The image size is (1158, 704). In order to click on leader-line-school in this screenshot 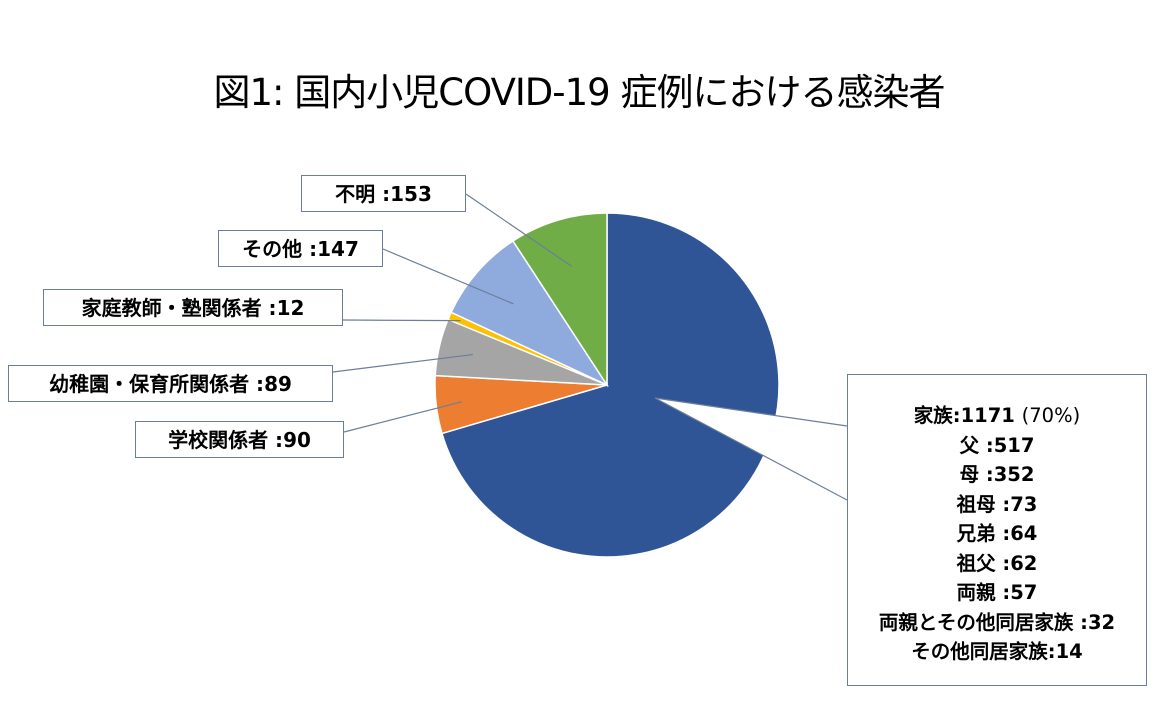, I will do `click(402, 417)`.